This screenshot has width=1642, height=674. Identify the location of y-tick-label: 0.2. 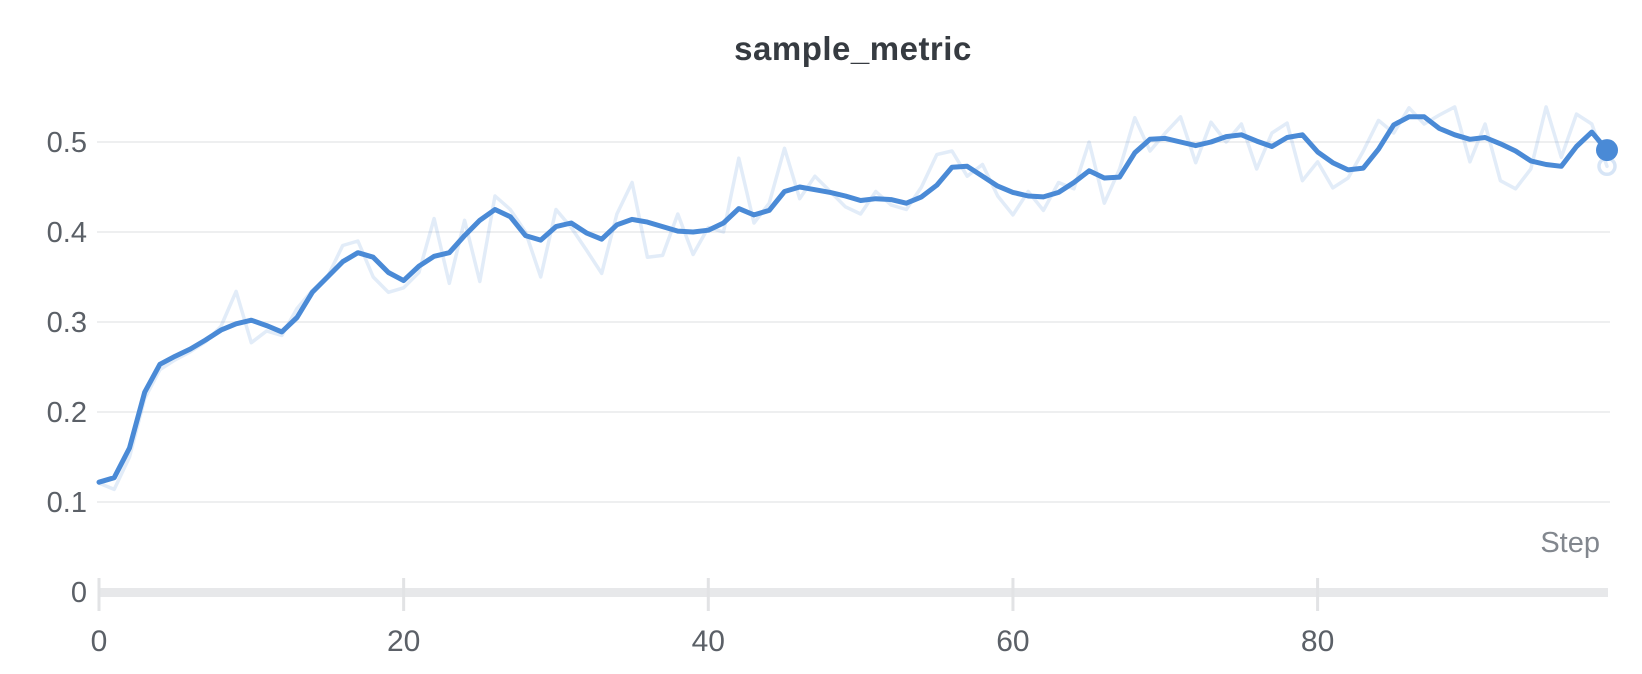
(67, 413).